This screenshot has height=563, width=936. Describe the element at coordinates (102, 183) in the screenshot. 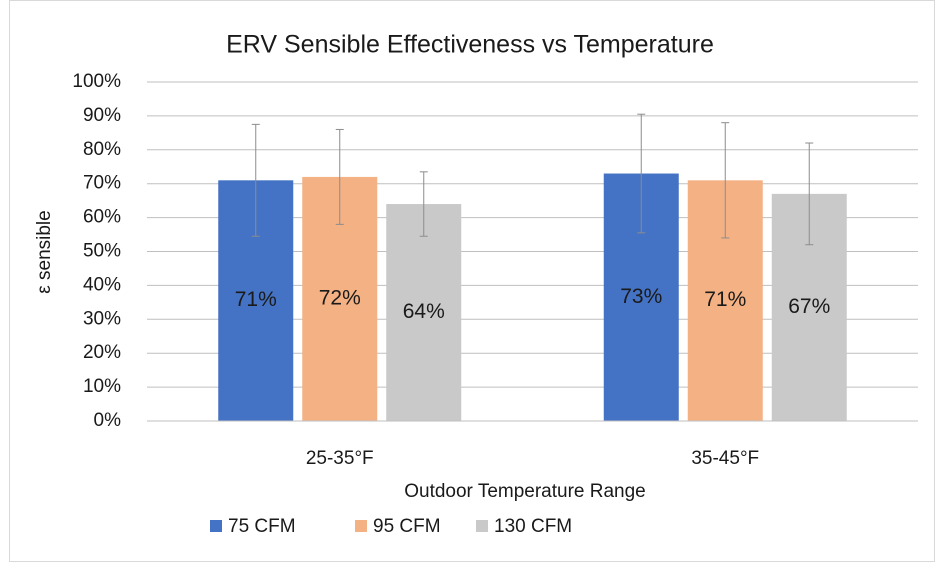

I see `y-tick-label: 70%` at that location.